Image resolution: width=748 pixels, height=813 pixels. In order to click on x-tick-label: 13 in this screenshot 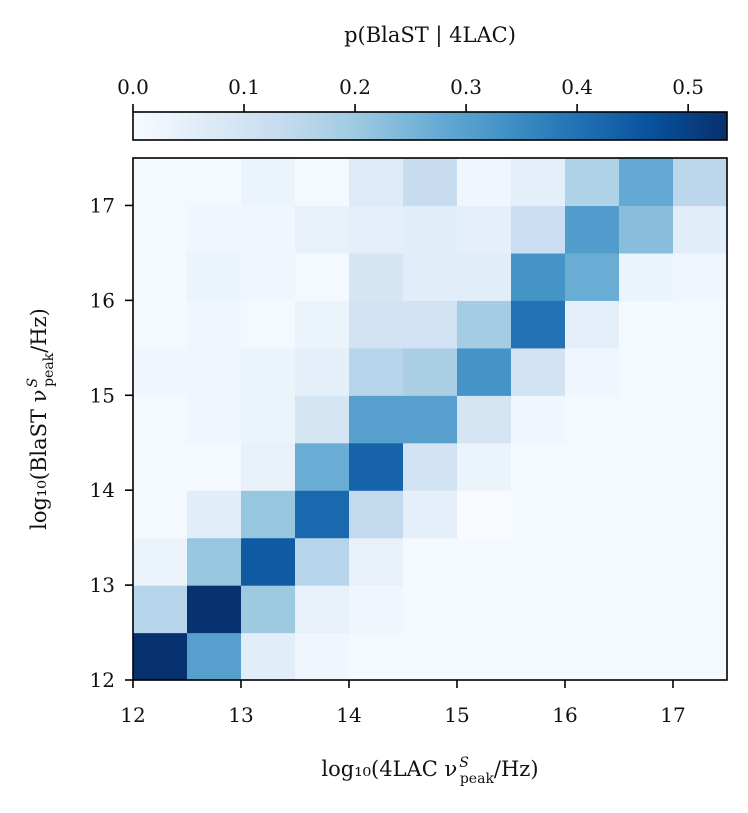, I will do `click(240, 715)`.